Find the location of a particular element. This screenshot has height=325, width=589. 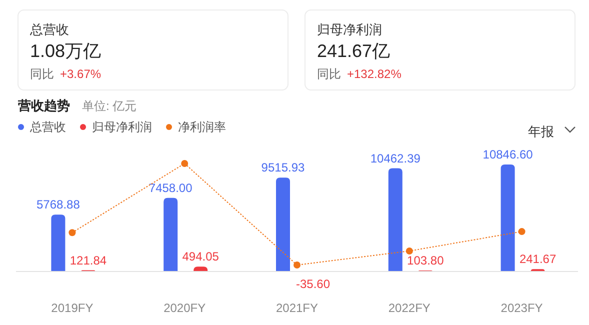

legend-label: 总营收 is located at coordinates (47, 127).